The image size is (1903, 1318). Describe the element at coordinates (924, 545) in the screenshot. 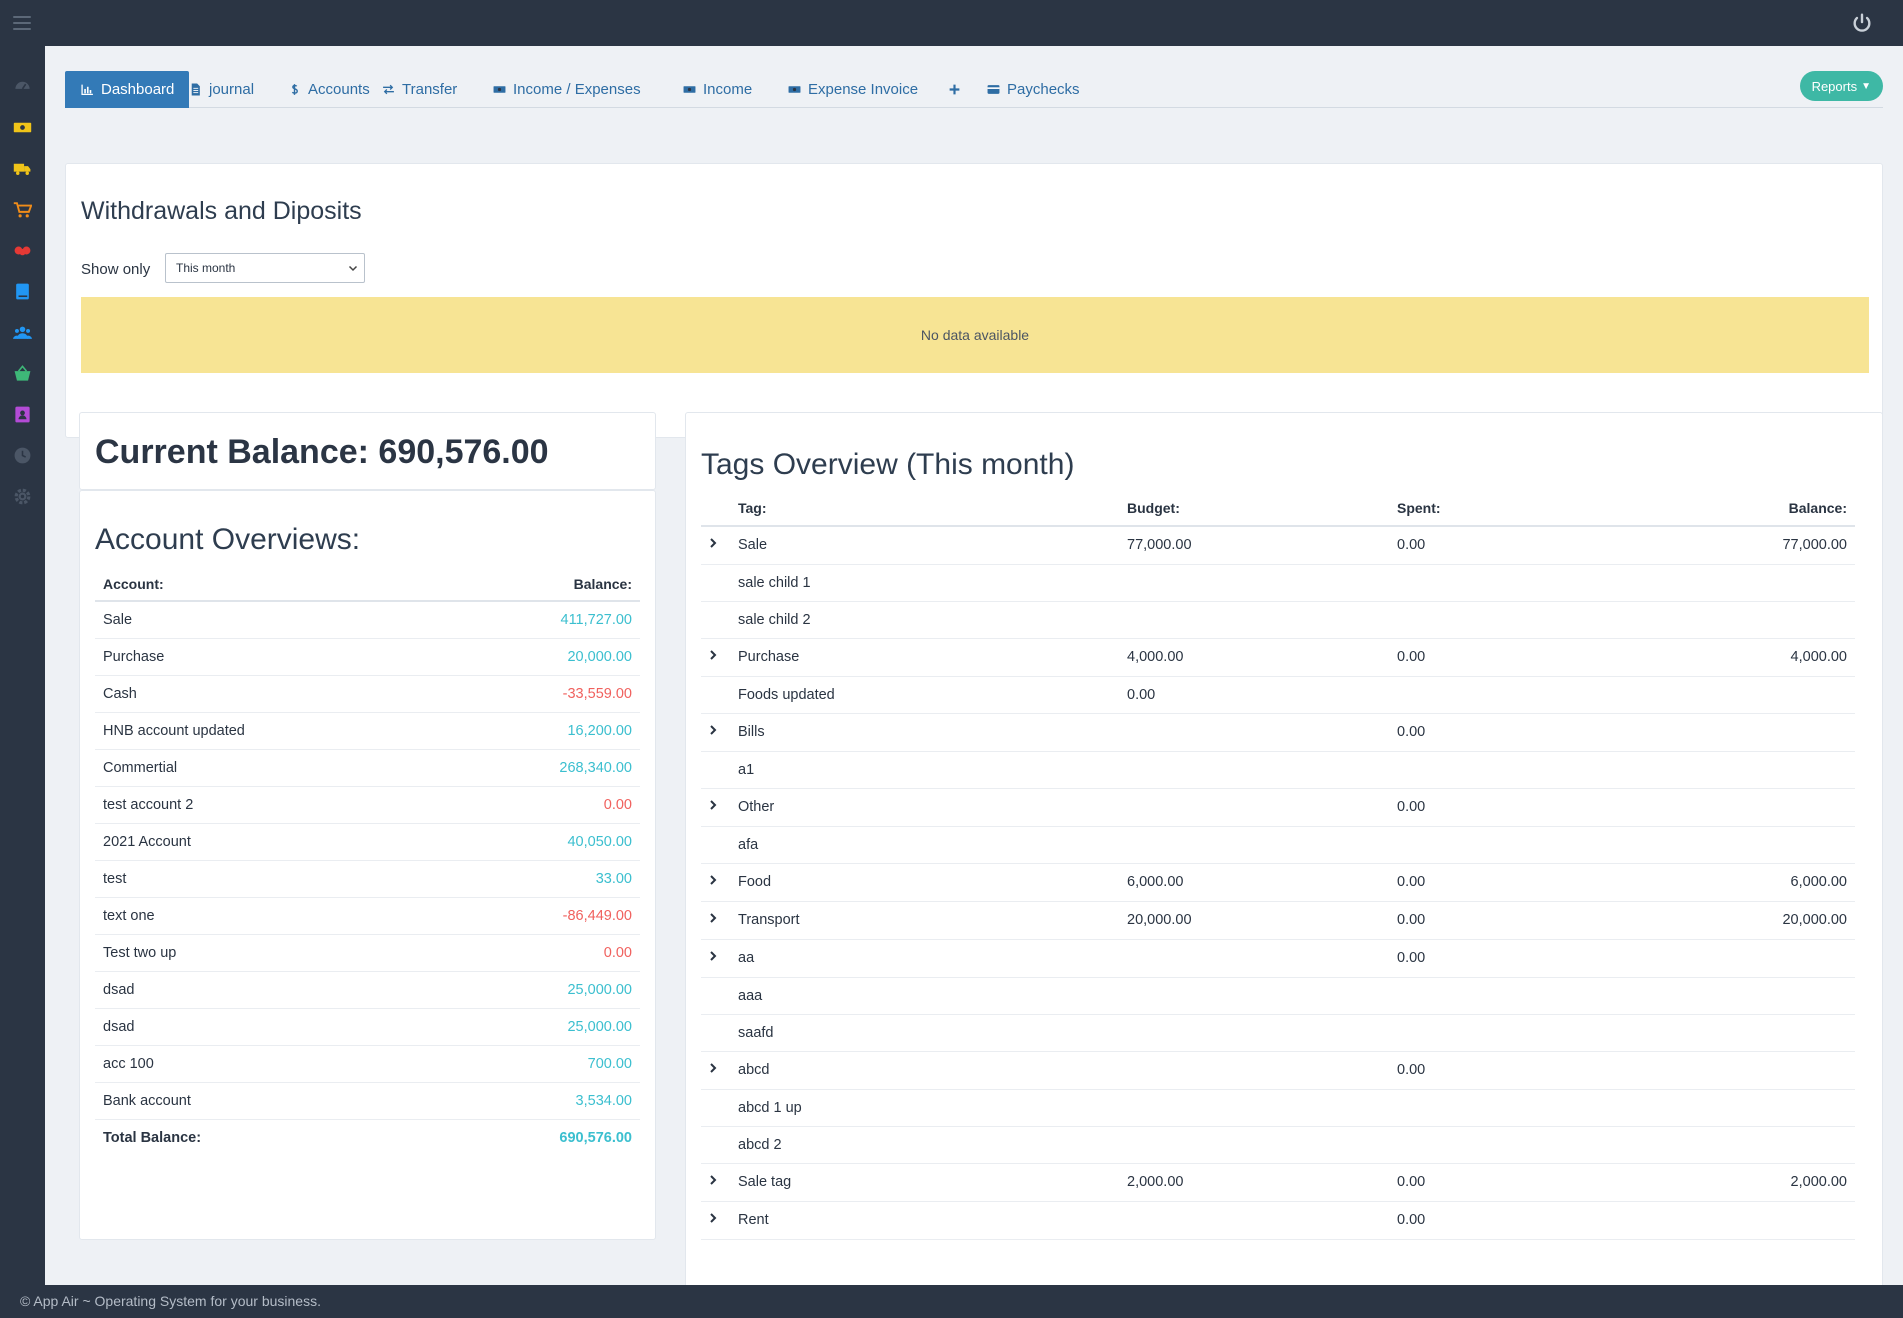

I see `tag-name: Sale` at that location.